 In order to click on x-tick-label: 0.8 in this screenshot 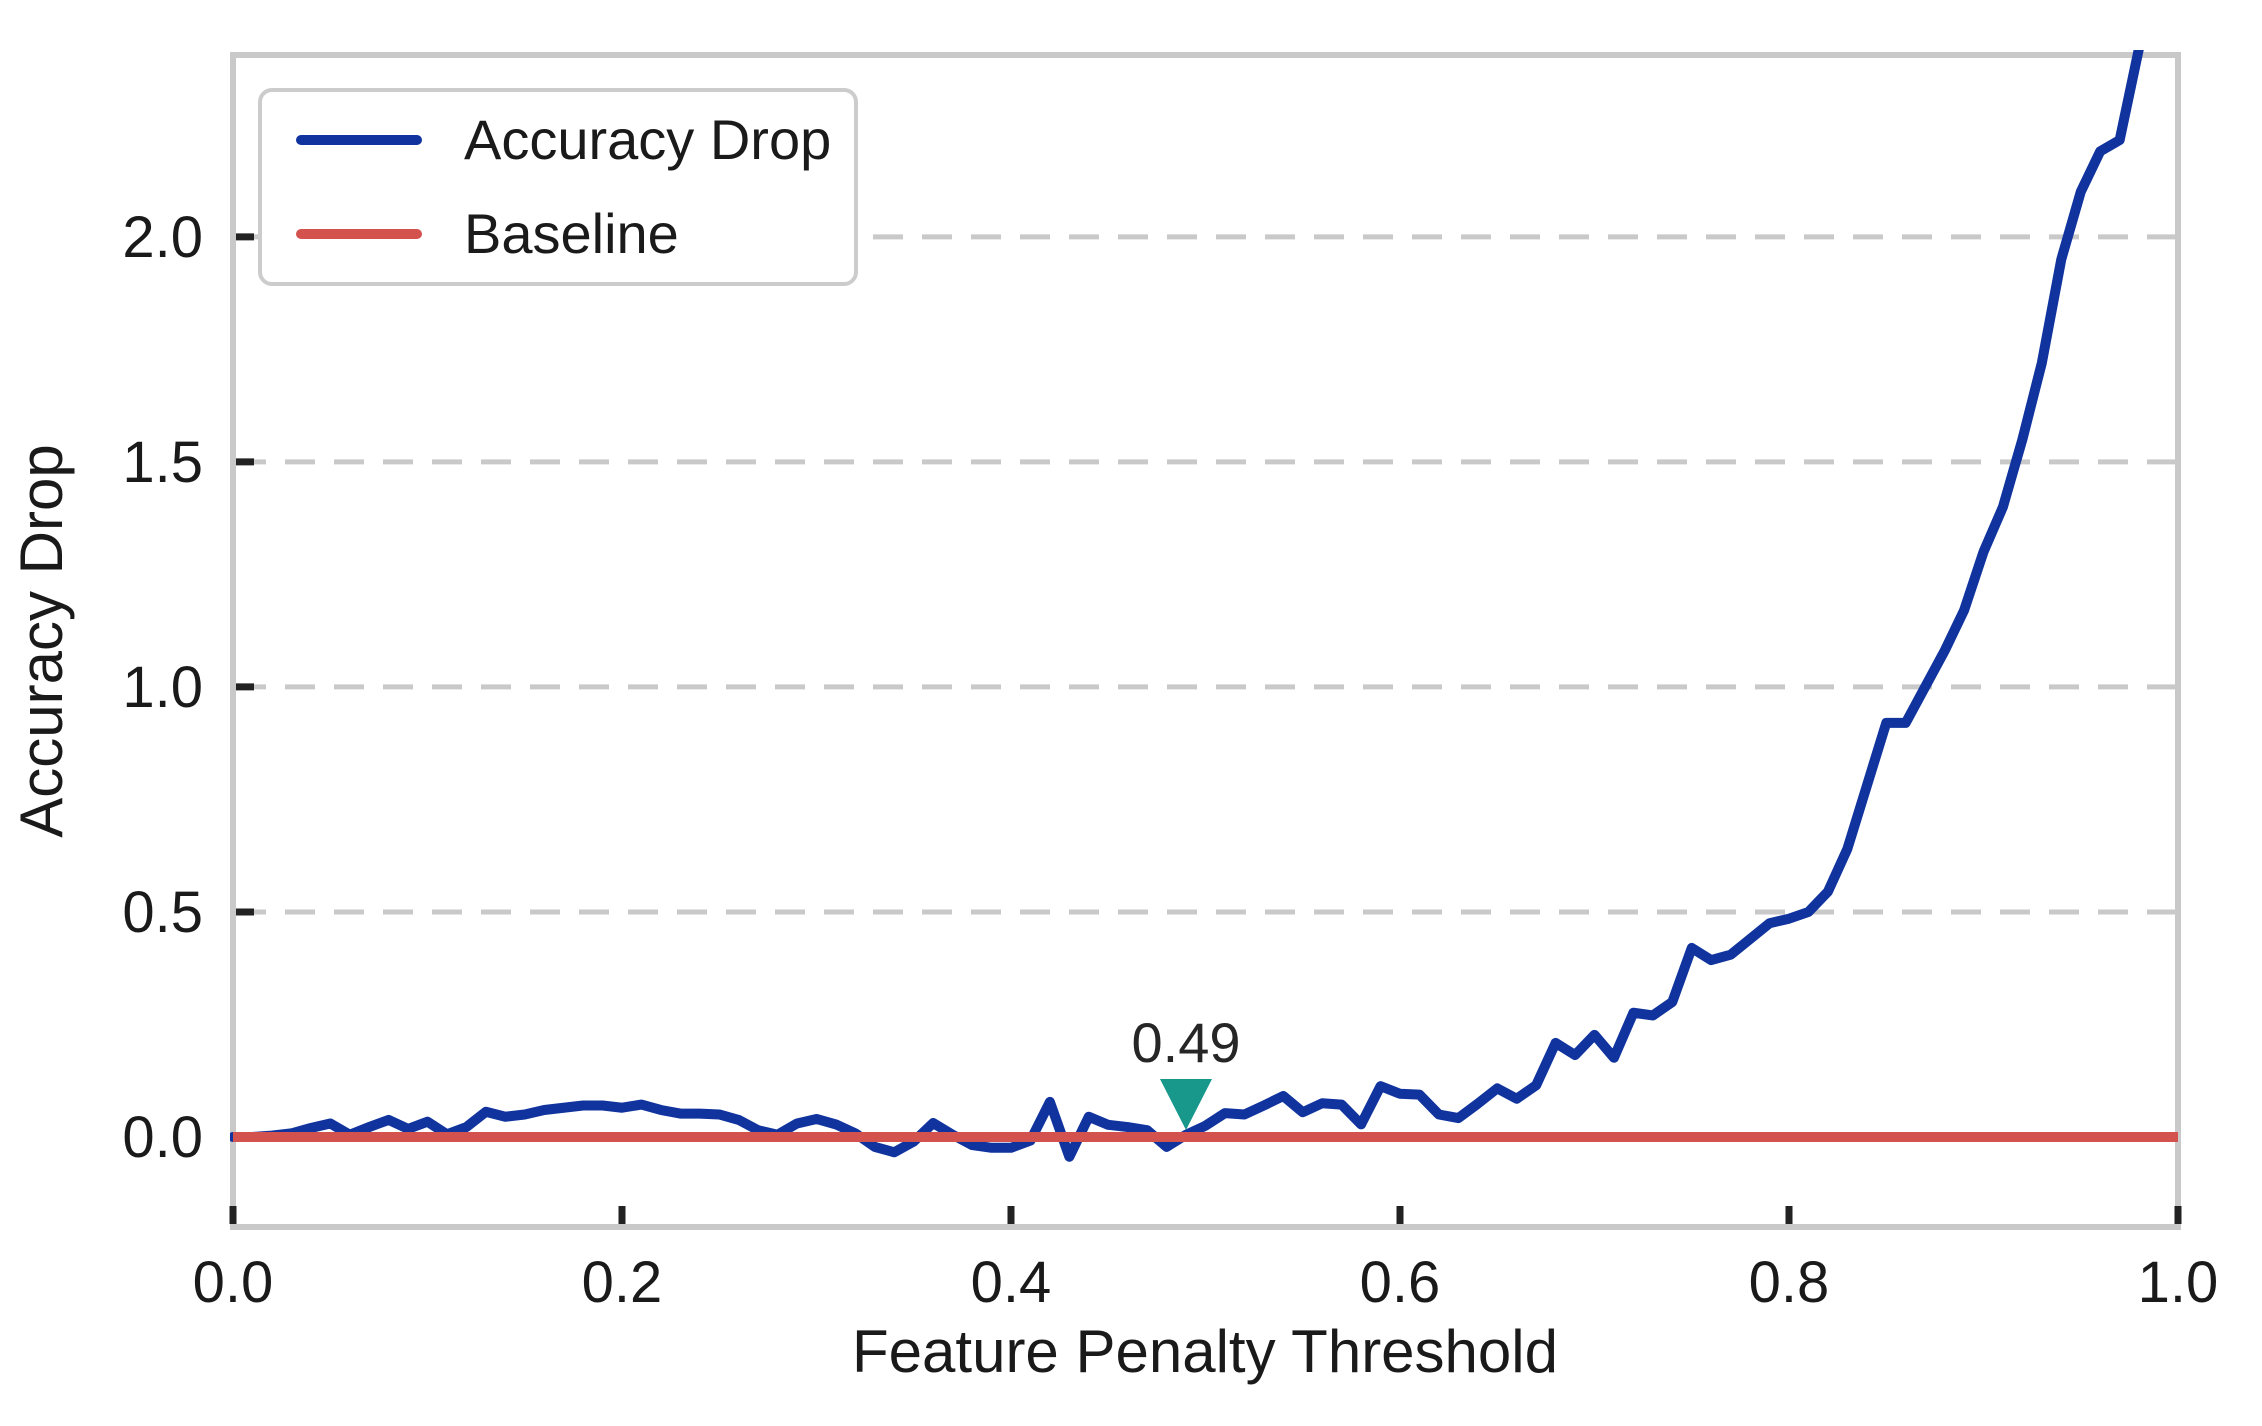, I will do `click(1789, 1282)`.